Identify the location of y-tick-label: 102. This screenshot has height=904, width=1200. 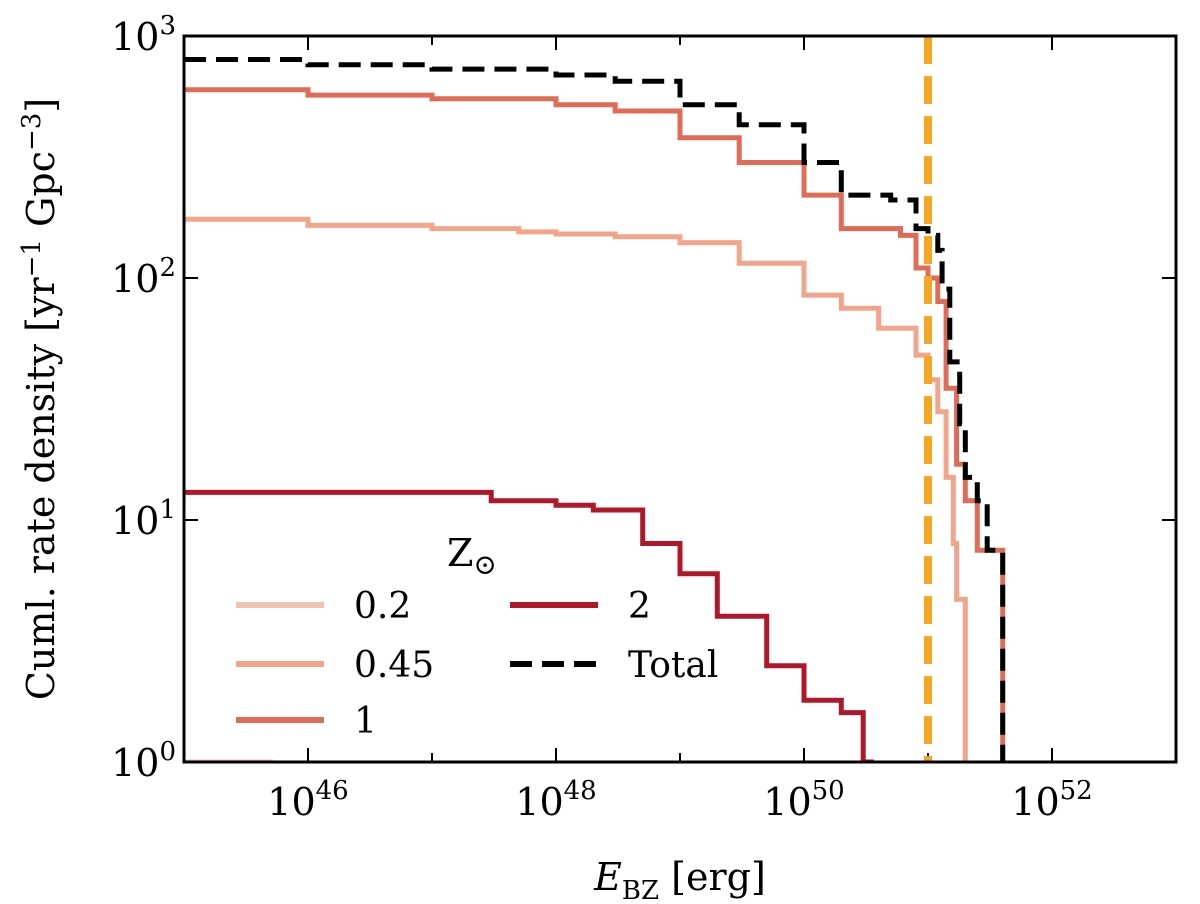
(143, 277).